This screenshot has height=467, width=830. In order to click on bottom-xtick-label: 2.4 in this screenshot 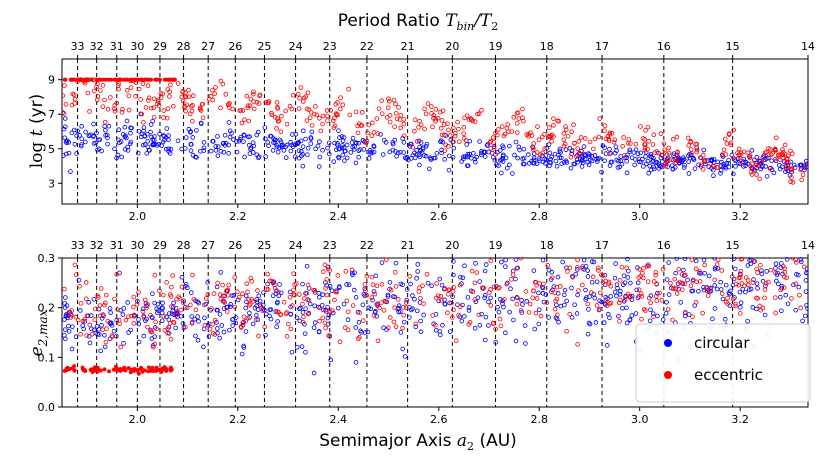, I will do `click(339, 419)`.